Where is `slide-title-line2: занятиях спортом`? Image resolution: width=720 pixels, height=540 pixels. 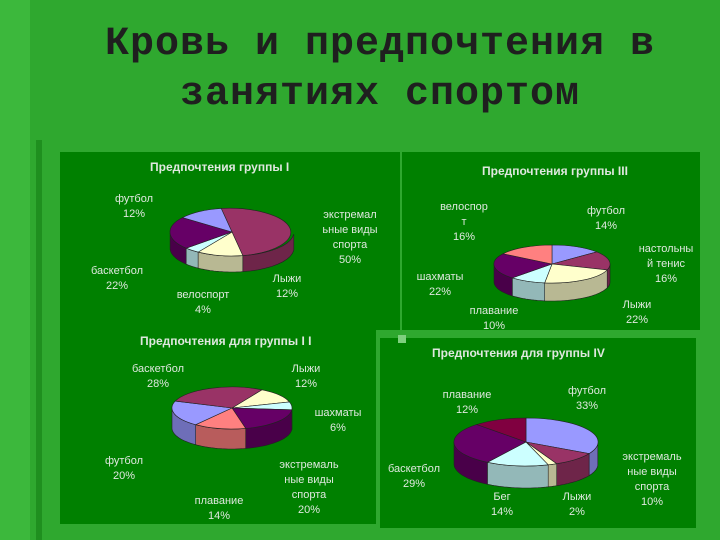
slide-title-line2: занятиях спортом is located at coordinates (380, 94).